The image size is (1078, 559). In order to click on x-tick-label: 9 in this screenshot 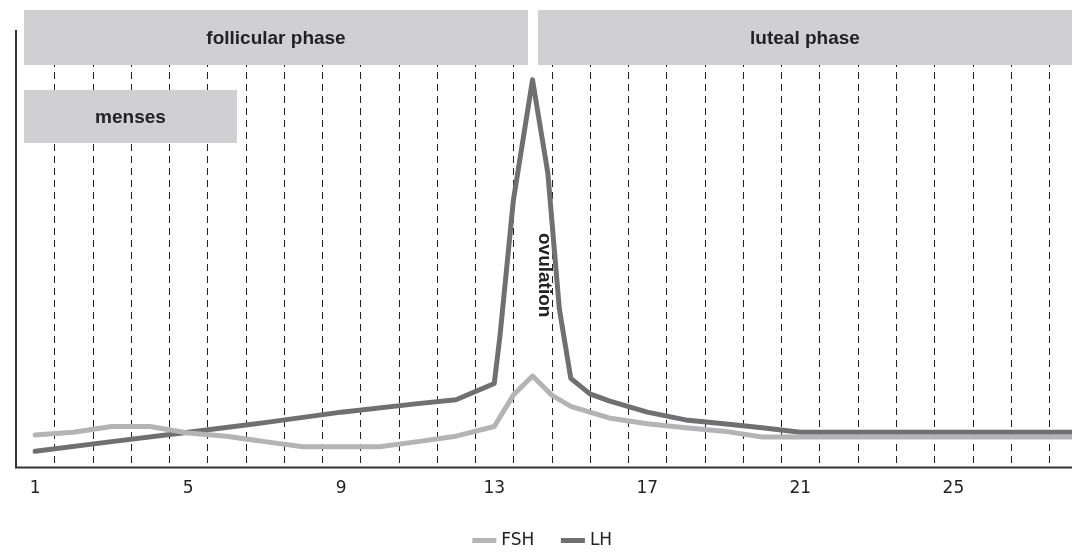, I will do `click(341, 487)`.